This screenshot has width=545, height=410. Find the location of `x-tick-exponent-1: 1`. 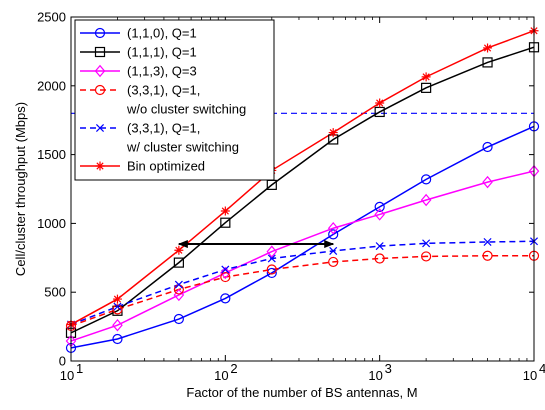

x-tick-exponent-1: 1 is located at coordinates (79, 368).